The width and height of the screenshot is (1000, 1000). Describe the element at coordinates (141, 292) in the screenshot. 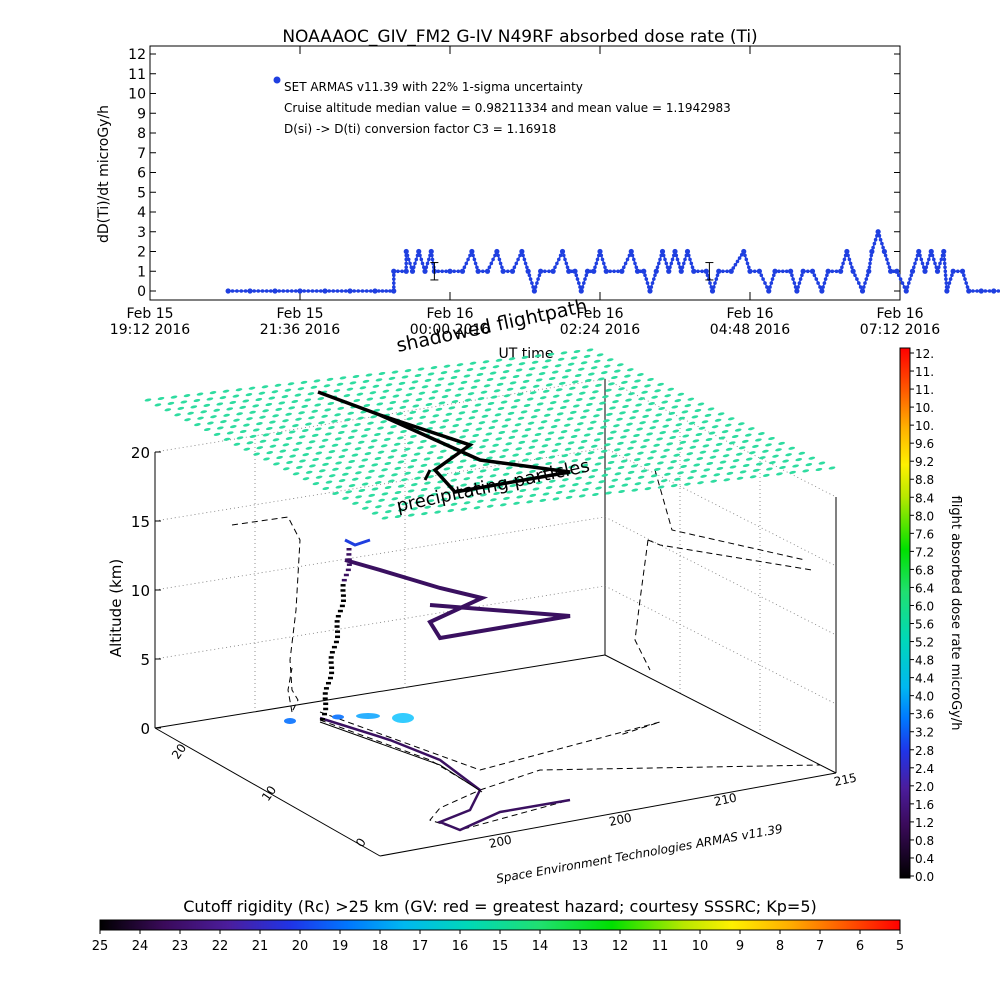

I see `y-tick-label: 0` at that location.